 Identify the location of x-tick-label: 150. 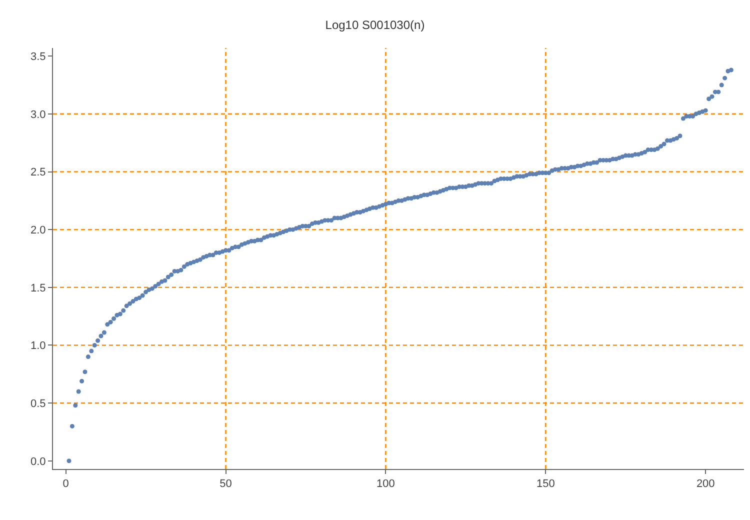
(545, 484).